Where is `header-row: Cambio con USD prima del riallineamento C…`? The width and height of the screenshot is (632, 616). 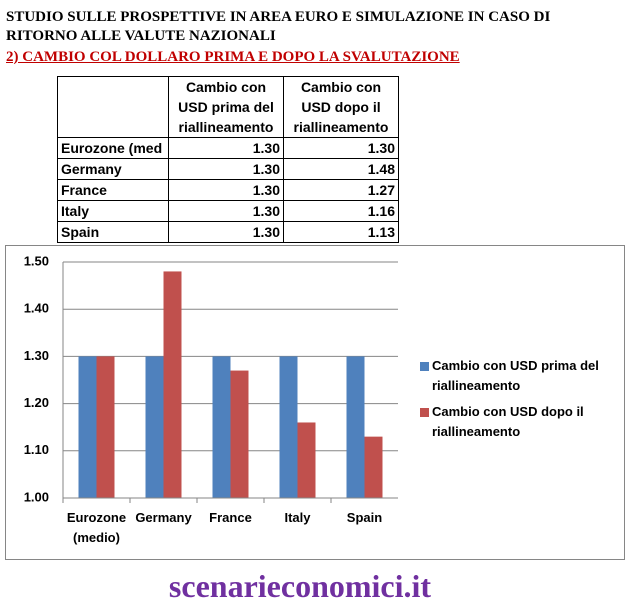
header-row: Cambio con USD prima del riallineamento C… is located at coordinates (228, 107).